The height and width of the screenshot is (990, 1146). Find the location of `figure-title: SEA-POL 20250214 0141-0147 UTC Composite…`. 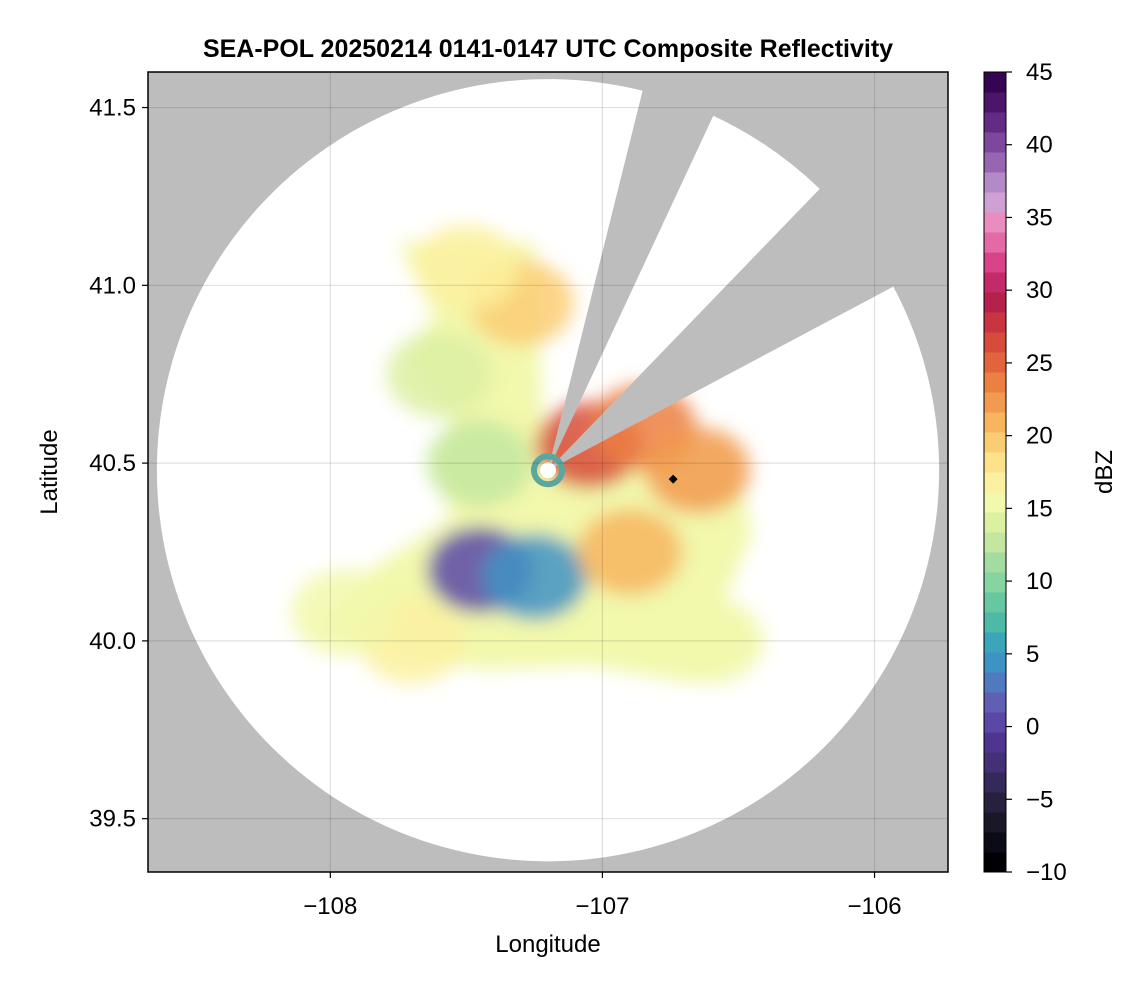

figure-title: SEA-POL 20250214 0141-0147 UTC Composite… is located at coordinates (548, 49).